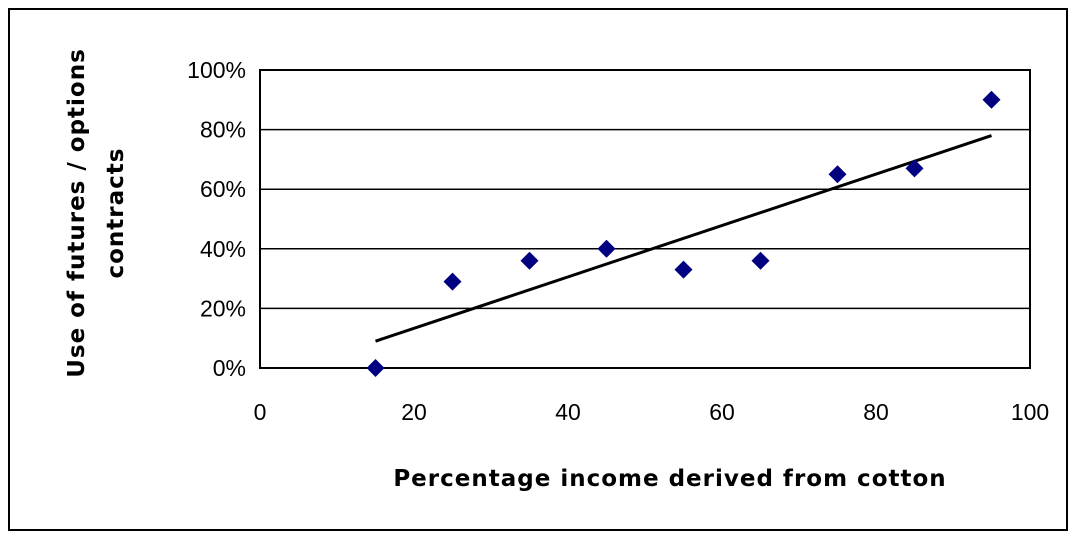 The image size is (1078, 541). Describe the element at coordinates (223, 130) in the screenshot. I see `y-tick-label: 80%` at that location.